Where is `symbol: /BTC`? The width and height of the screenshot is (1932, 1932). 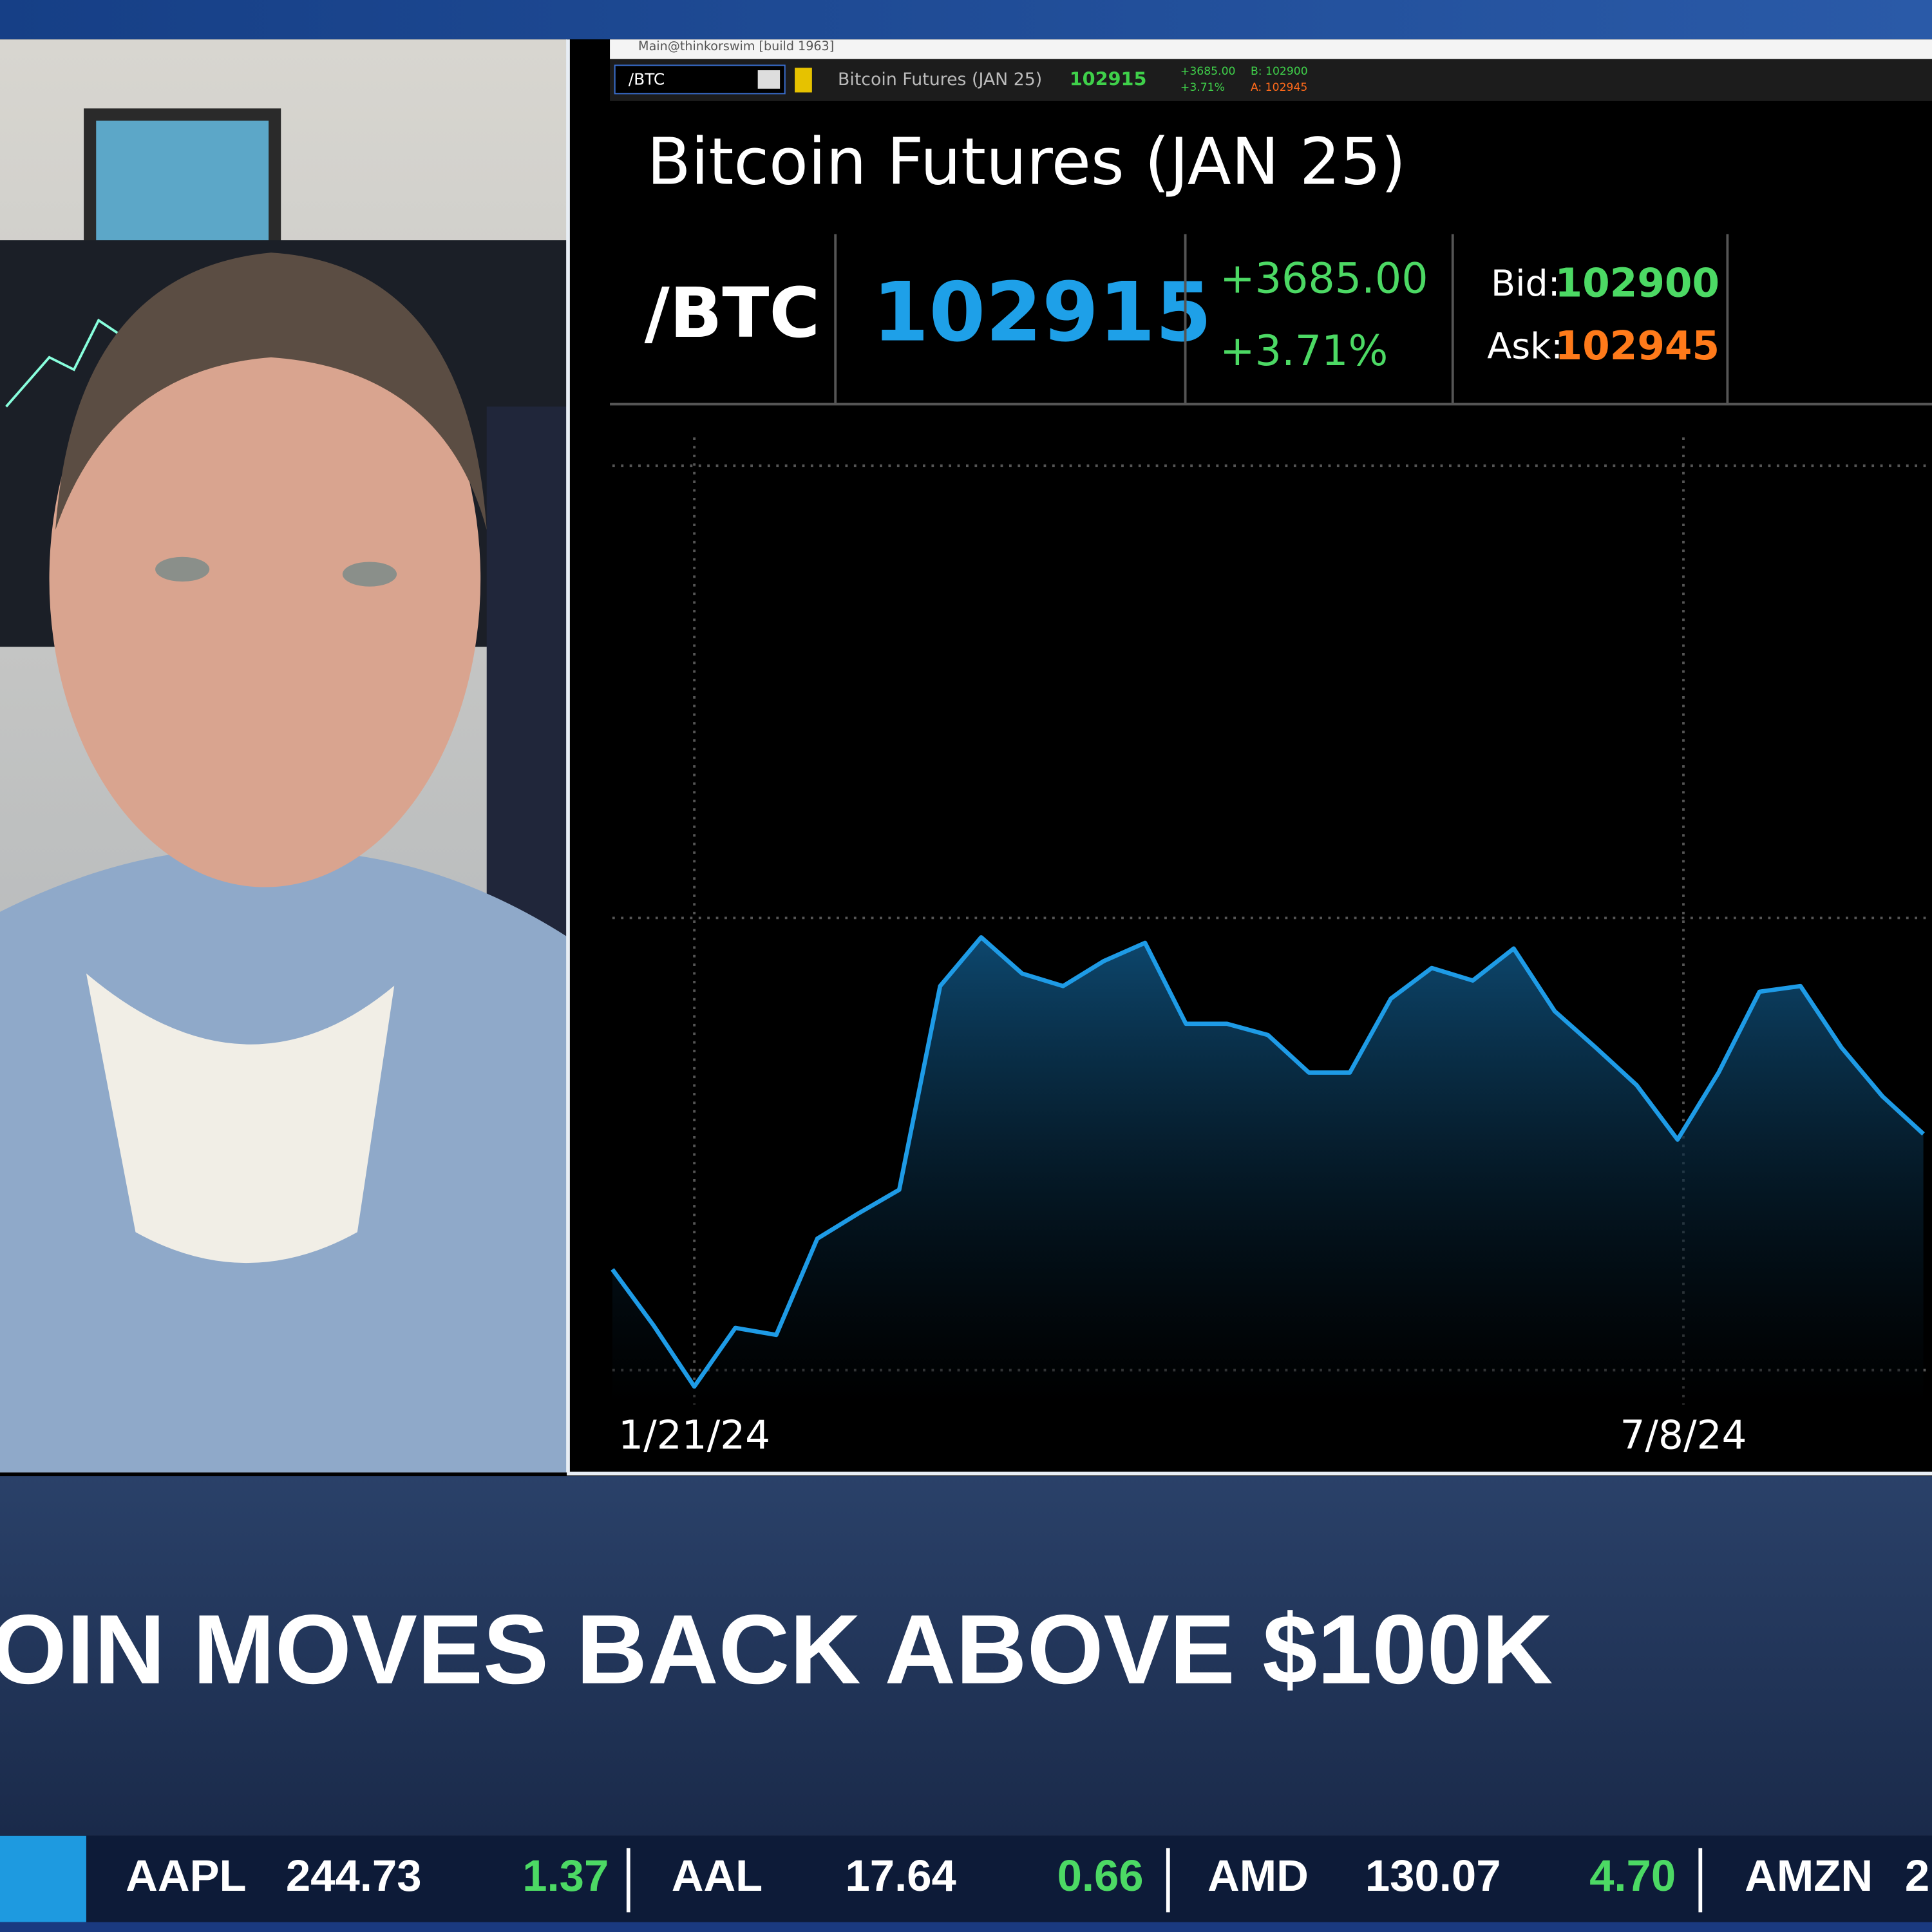
symbol: /BTC is located at coordinates (732, 314).